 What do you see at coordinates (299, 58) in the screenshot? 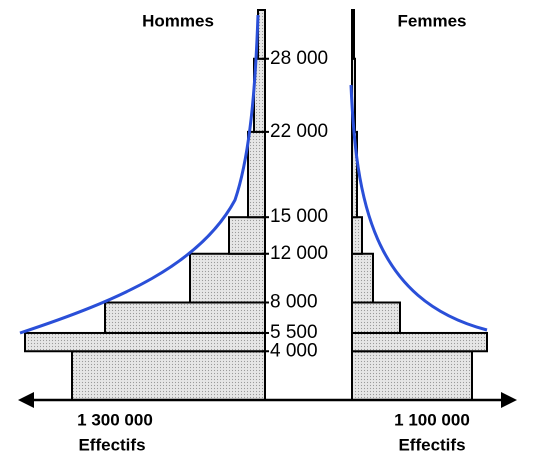
I see `y-tick-label: 28 000` at bounding box center [299, 58].